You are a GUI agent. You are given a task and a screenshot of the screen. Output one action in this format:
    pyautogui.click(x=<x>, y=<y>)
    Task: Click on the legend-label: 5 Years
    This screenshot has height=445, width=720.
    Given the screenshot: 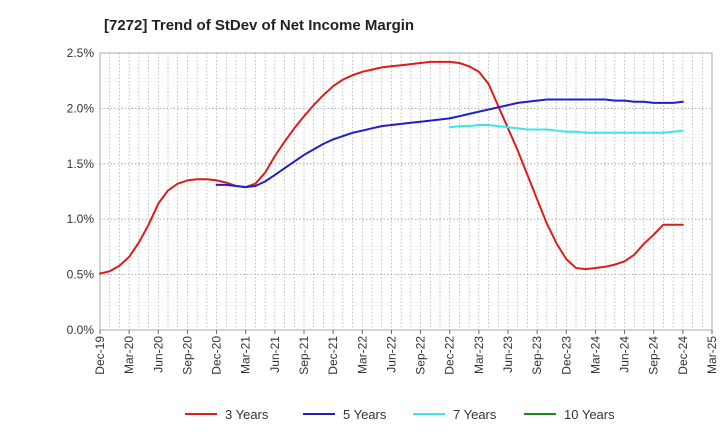 What is the action you would take?
    pyautogui.click(x=365, y=414)
    